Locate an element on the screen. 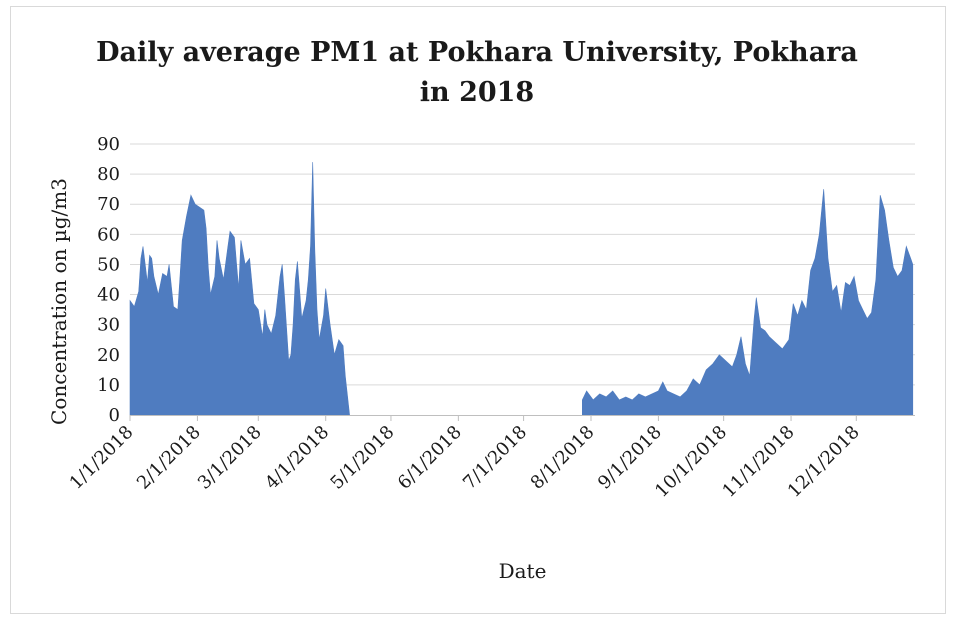 The height and width of the screenshot is (618, 954). x-tick-label: 4/1/2018 is located at coordinates (297, 458).